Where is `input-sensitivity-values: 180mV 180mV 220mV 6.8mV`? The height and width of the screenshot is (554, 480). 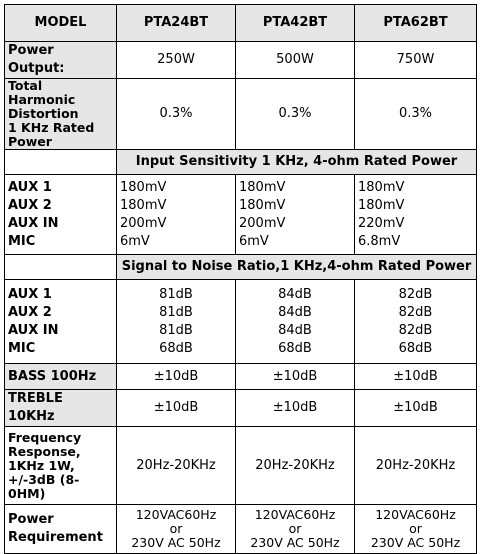
input-sensitivity-values: 180mV 180mV 220mV 6.8mV is located at coordinates (415, 214).